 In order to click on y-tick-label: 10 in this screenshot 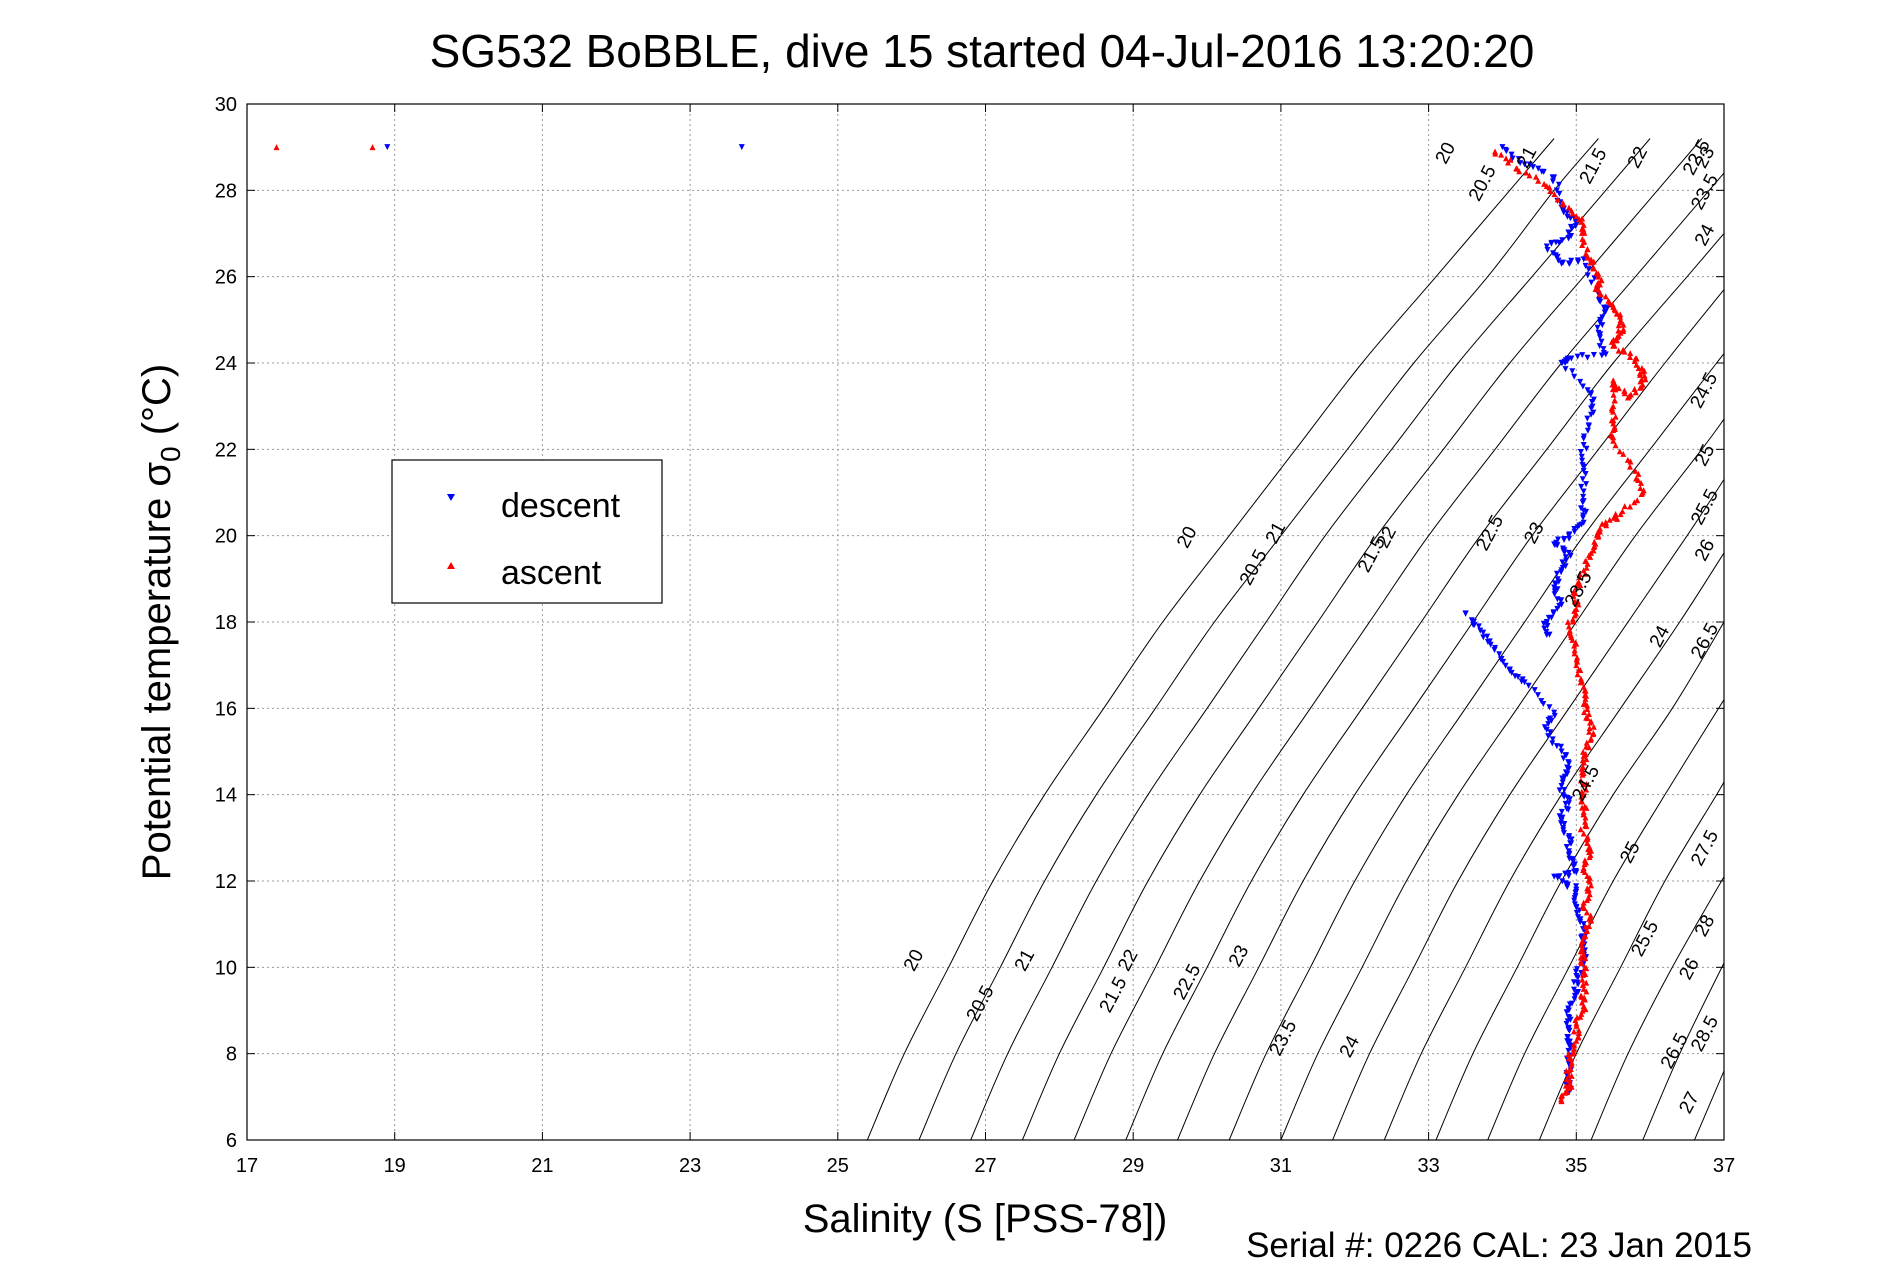, I will do `click(226, 968)`.